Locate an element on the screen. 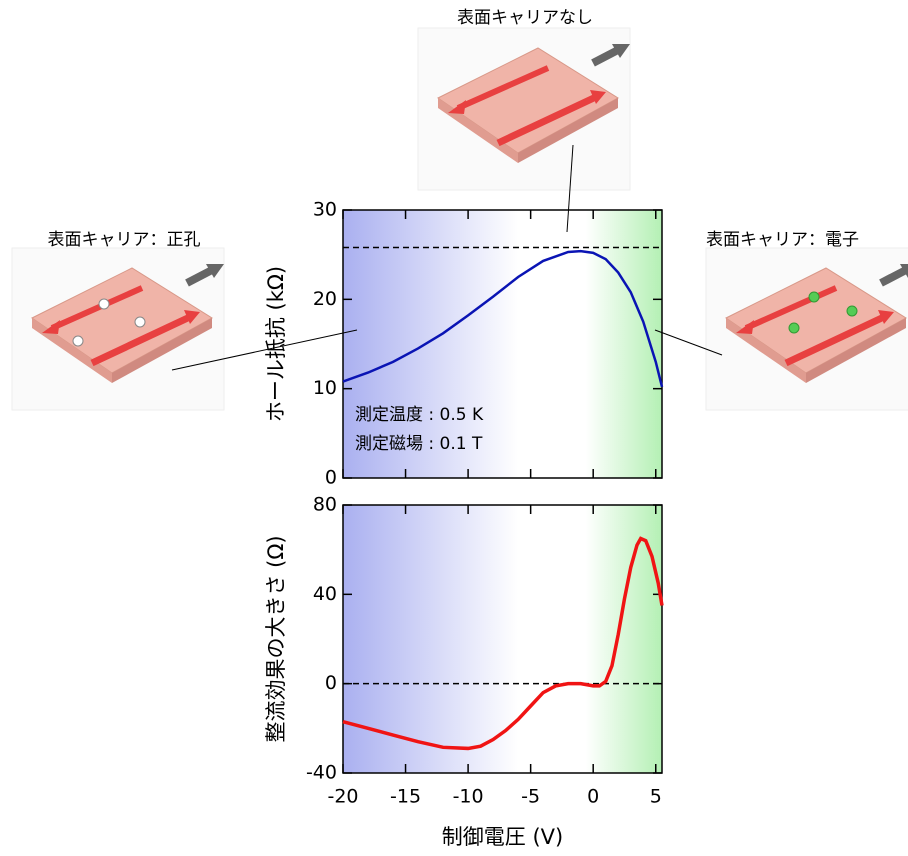 The height and width of the screenshot is (856, 908). x-axis-label: 制御電圧 (V) is located at coordinates (502, 837).